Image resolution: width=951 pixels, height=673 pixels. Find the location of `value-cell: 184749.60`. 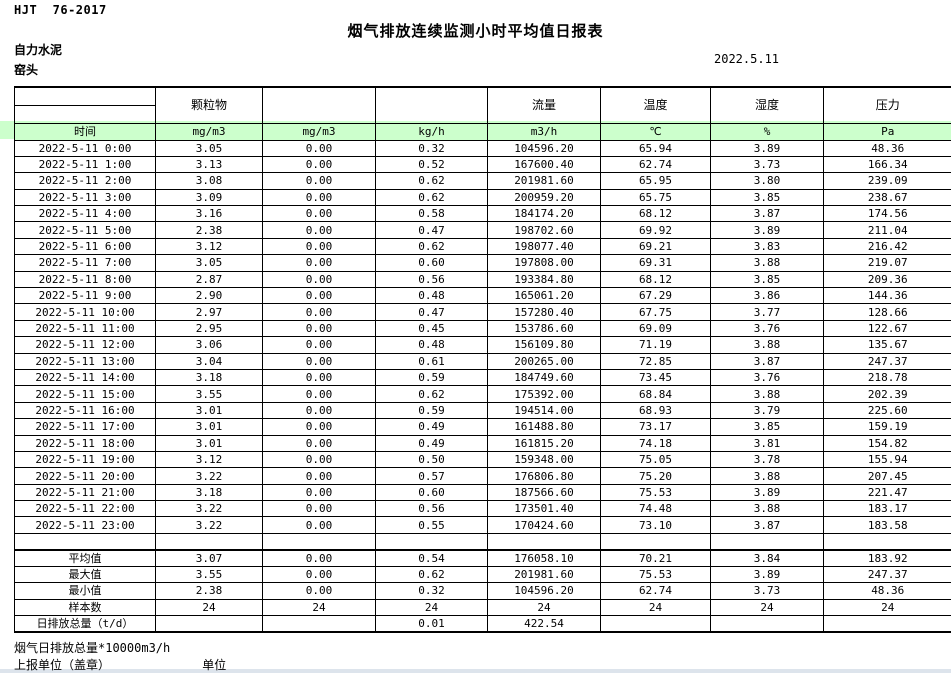

value-cell: 184749.60 is located at coordinates (544, 377).